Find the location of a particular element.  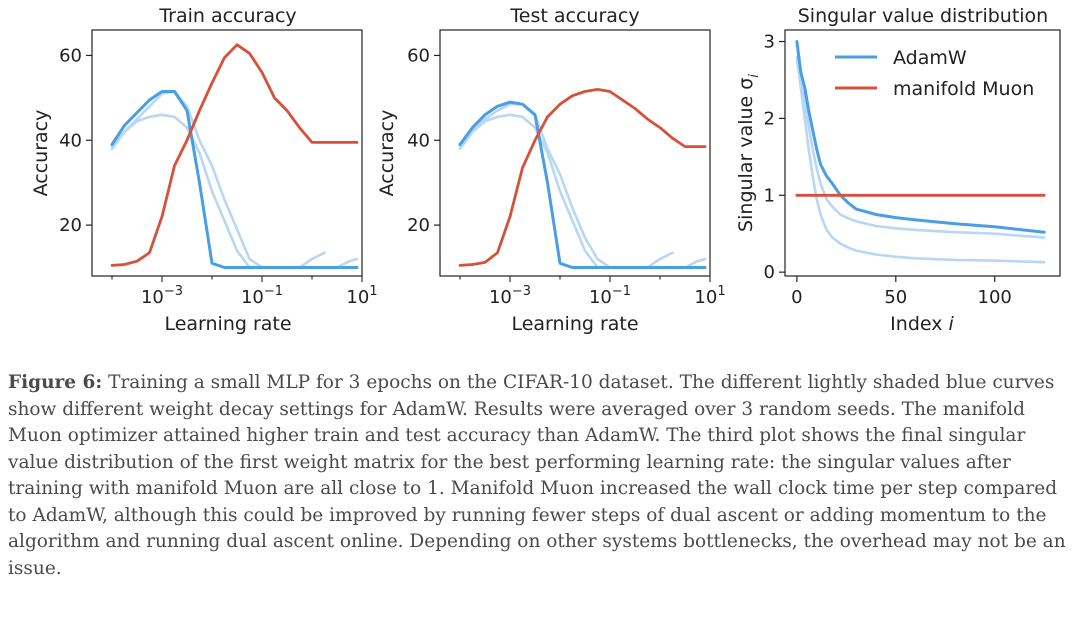

test-accuracy-title: Test accuracy is located at coordinates (574, 16).